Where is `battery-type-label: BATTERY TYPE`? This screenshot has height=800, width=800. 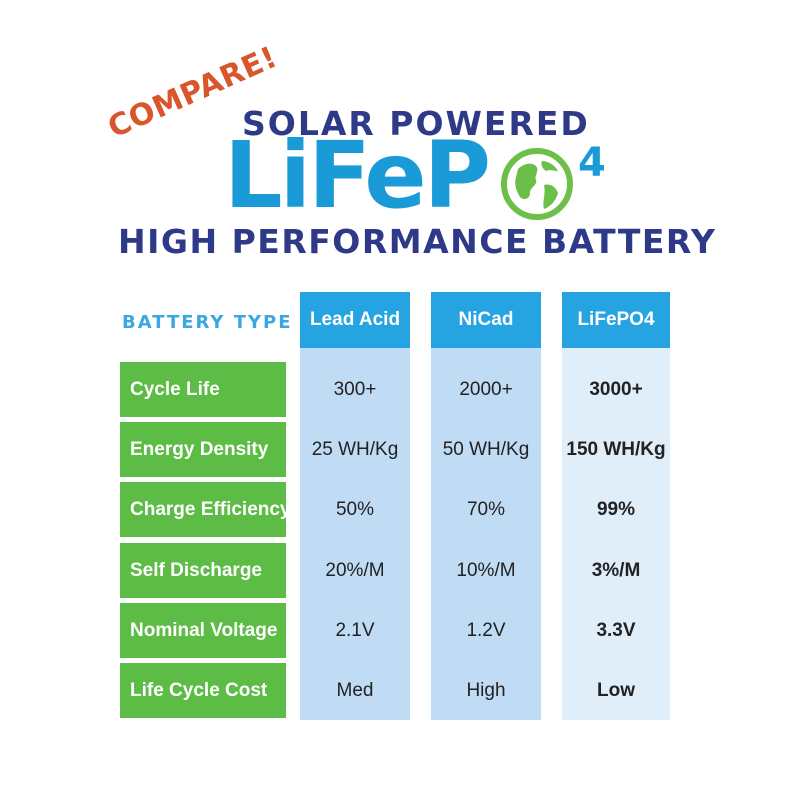
battery-type-label: BATTERY TYPE is located at coordinates (207, 322).